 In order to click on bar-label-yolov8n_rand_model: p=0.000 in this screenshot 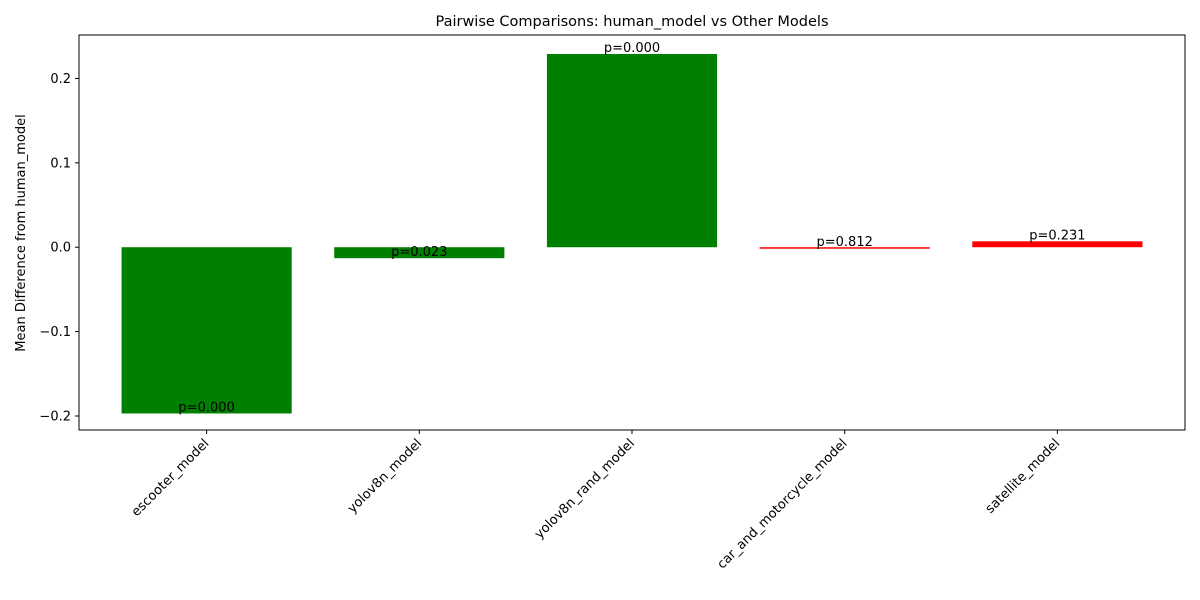, I will do `click(632, 48)`.